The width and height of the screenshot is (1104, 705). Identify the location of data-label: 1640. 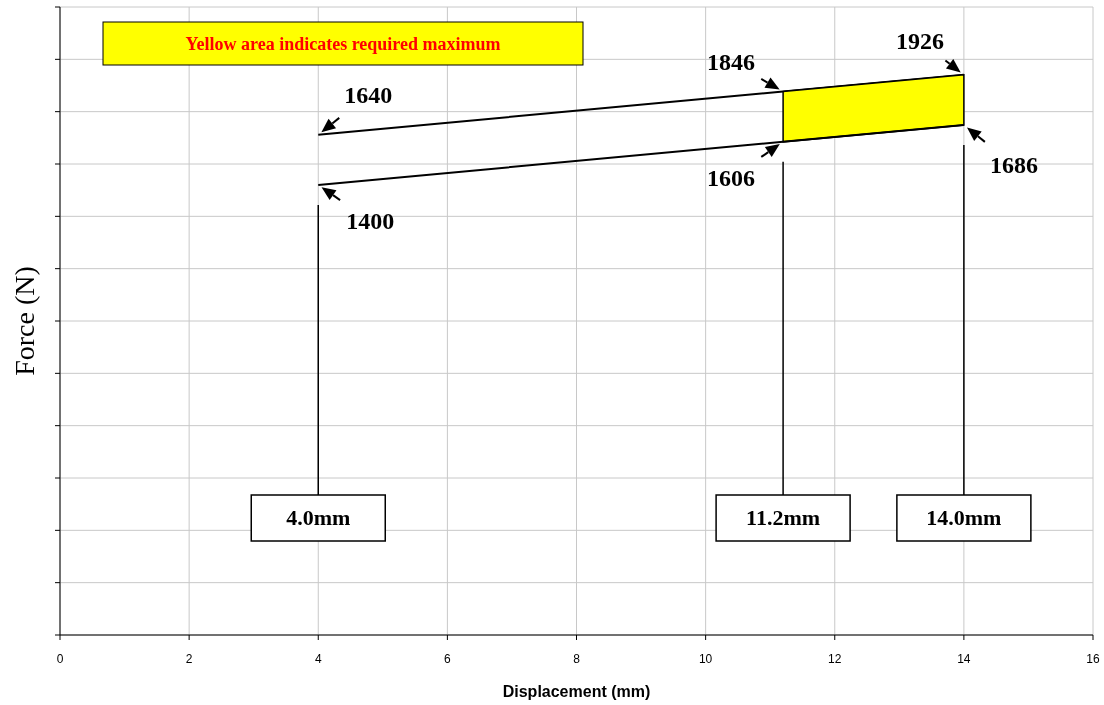
(368, 94).